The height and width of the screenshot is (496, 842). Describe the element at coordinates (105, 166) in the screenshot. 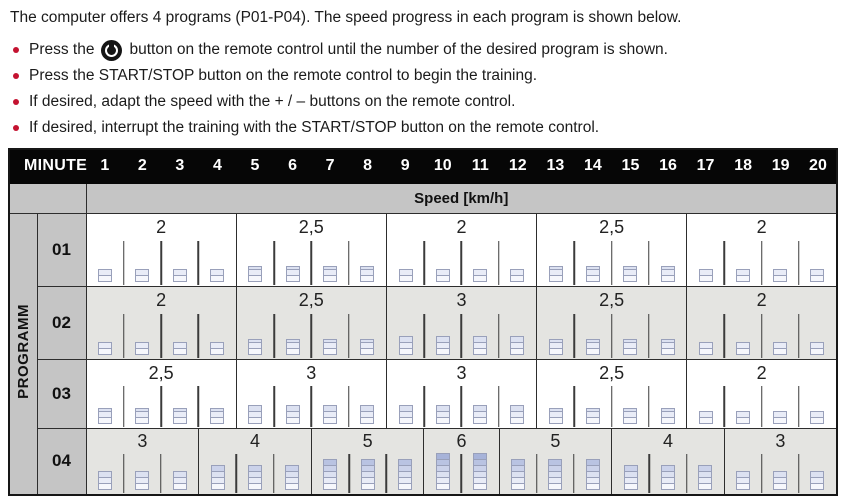

I see `minute-column-header: 1` at that location.